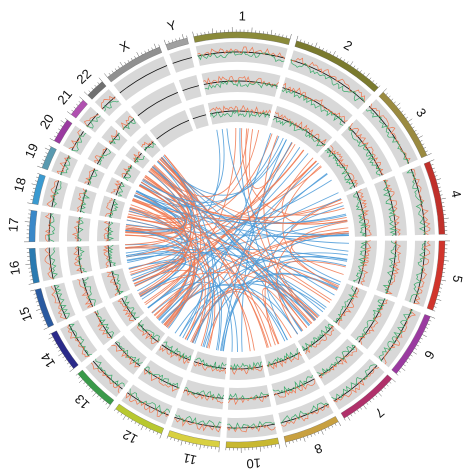 The image size is (474, 472). I want to click on ideogram-chrx, so click(135, 64).